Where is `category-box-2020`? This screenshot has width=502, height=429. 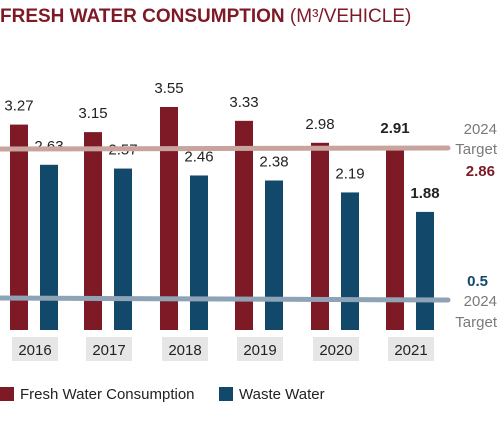 category-box-2020 is located at coordinates (336, 349).